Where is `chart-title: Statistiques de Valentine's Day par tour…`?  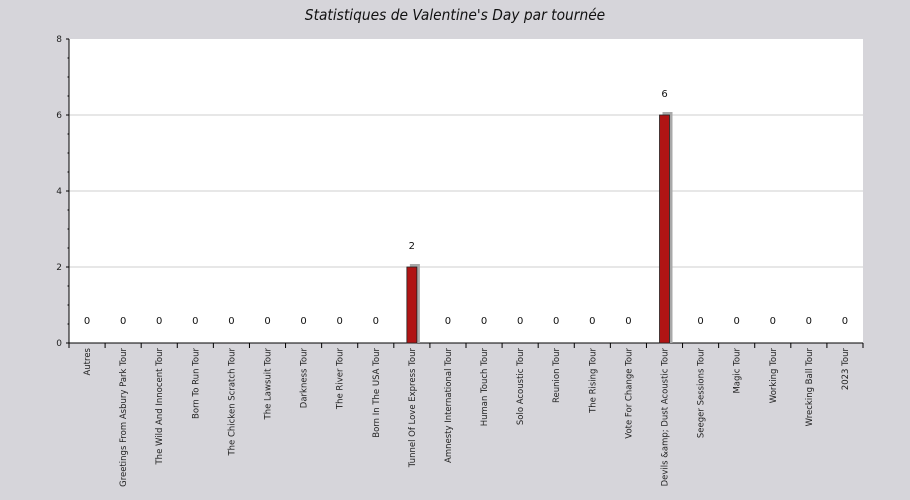 chart-title: Statistiques de Valentine's Day par tour… is located at coordinates (455, 15).